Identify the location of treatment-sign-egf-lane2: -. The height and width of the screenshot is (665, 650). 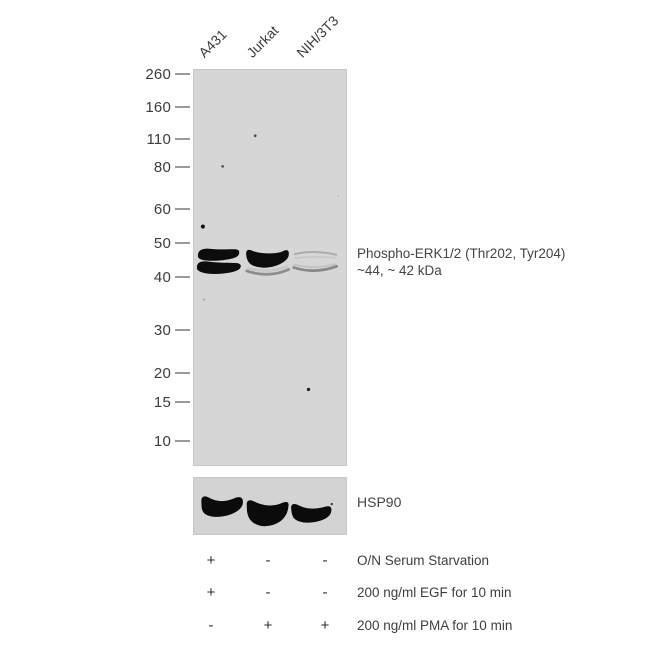
(268, 592).